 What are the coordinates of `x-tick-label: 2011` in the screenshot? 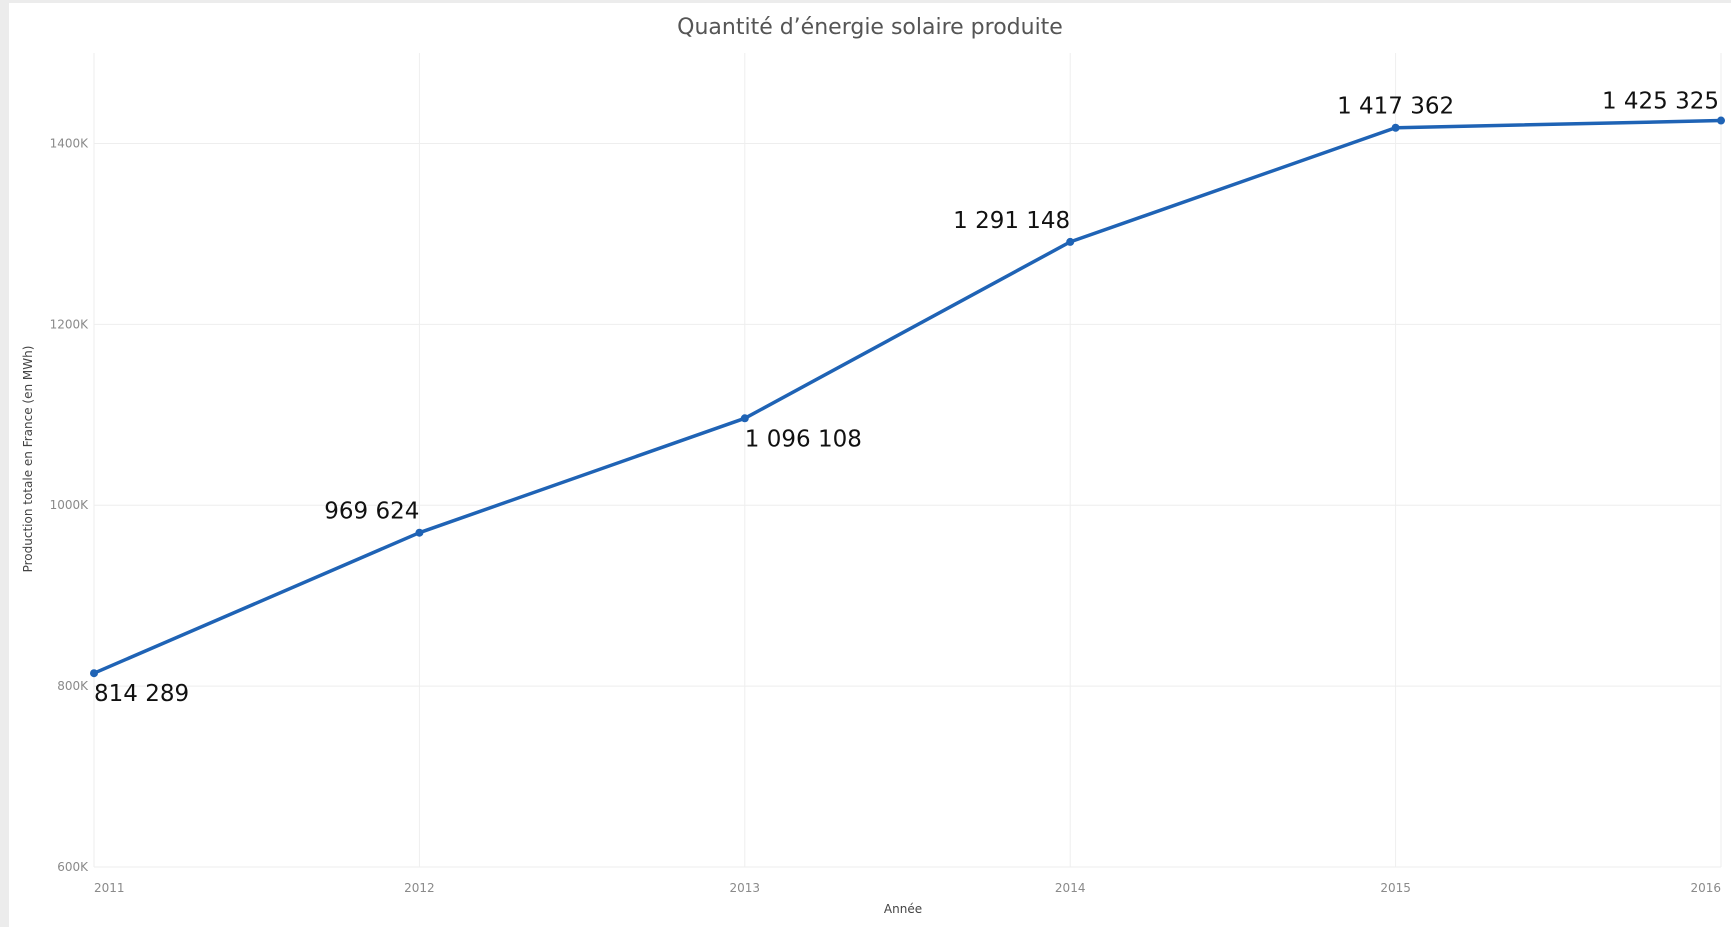 It's located at (109, 888).